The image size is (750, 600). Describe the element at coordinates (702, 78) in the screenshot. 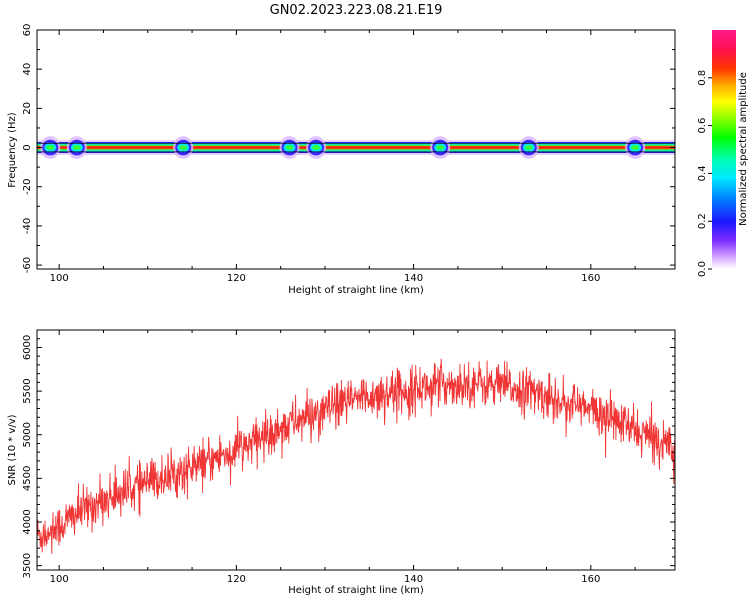

I see `colorbar-tick-label: 0.8` at that location.